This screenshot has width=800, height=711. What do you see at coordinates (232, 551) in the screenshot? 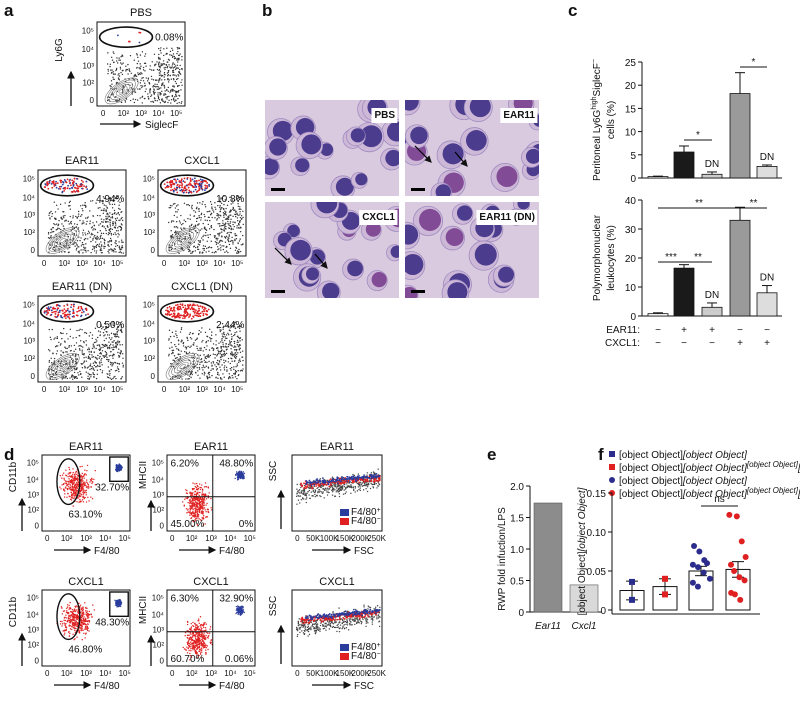
I see `x-axis-label: F4/80` at bounding box center [232, 551].